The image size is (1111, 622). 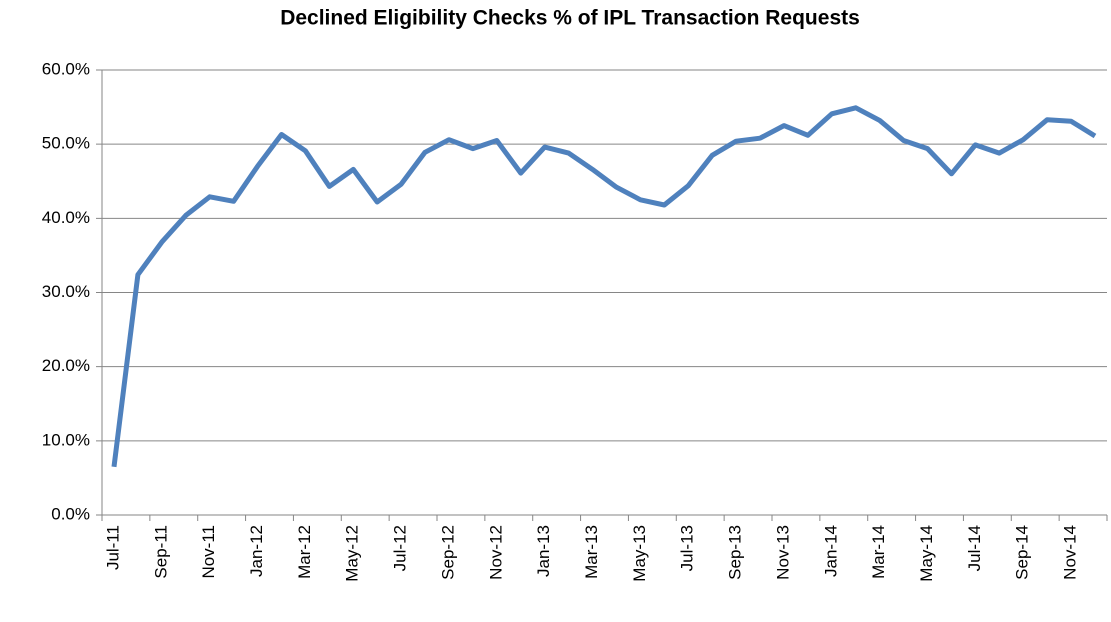 What do you see at coordinates (543, 551) in the screenshot?
I see `x-tick-label: Jan-13` at bounding box center [543, 551].